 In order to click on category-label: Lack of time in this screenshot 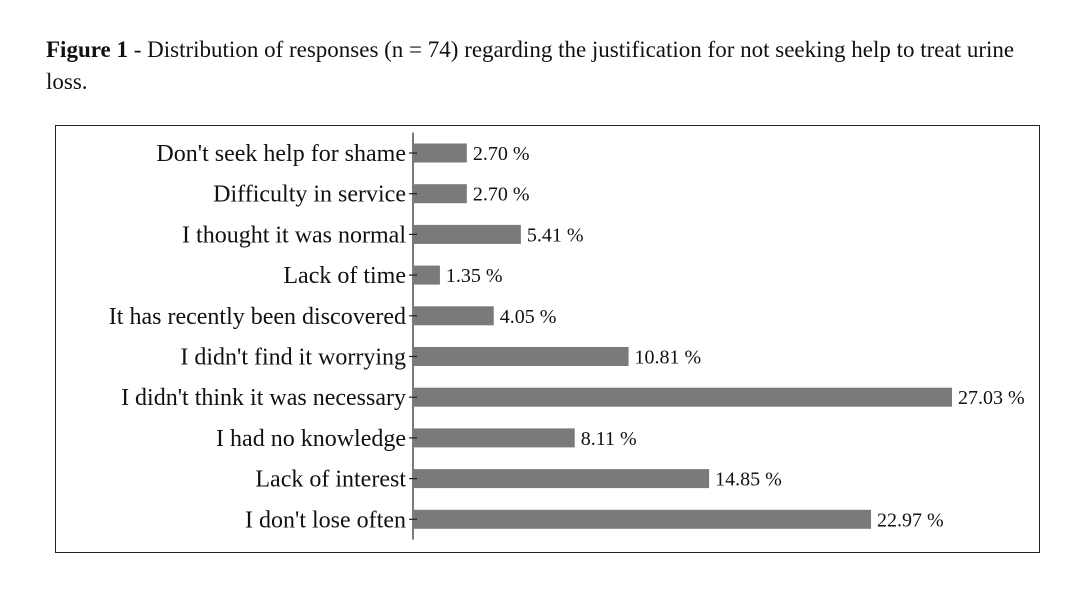, I will do `click(344, 276)`.